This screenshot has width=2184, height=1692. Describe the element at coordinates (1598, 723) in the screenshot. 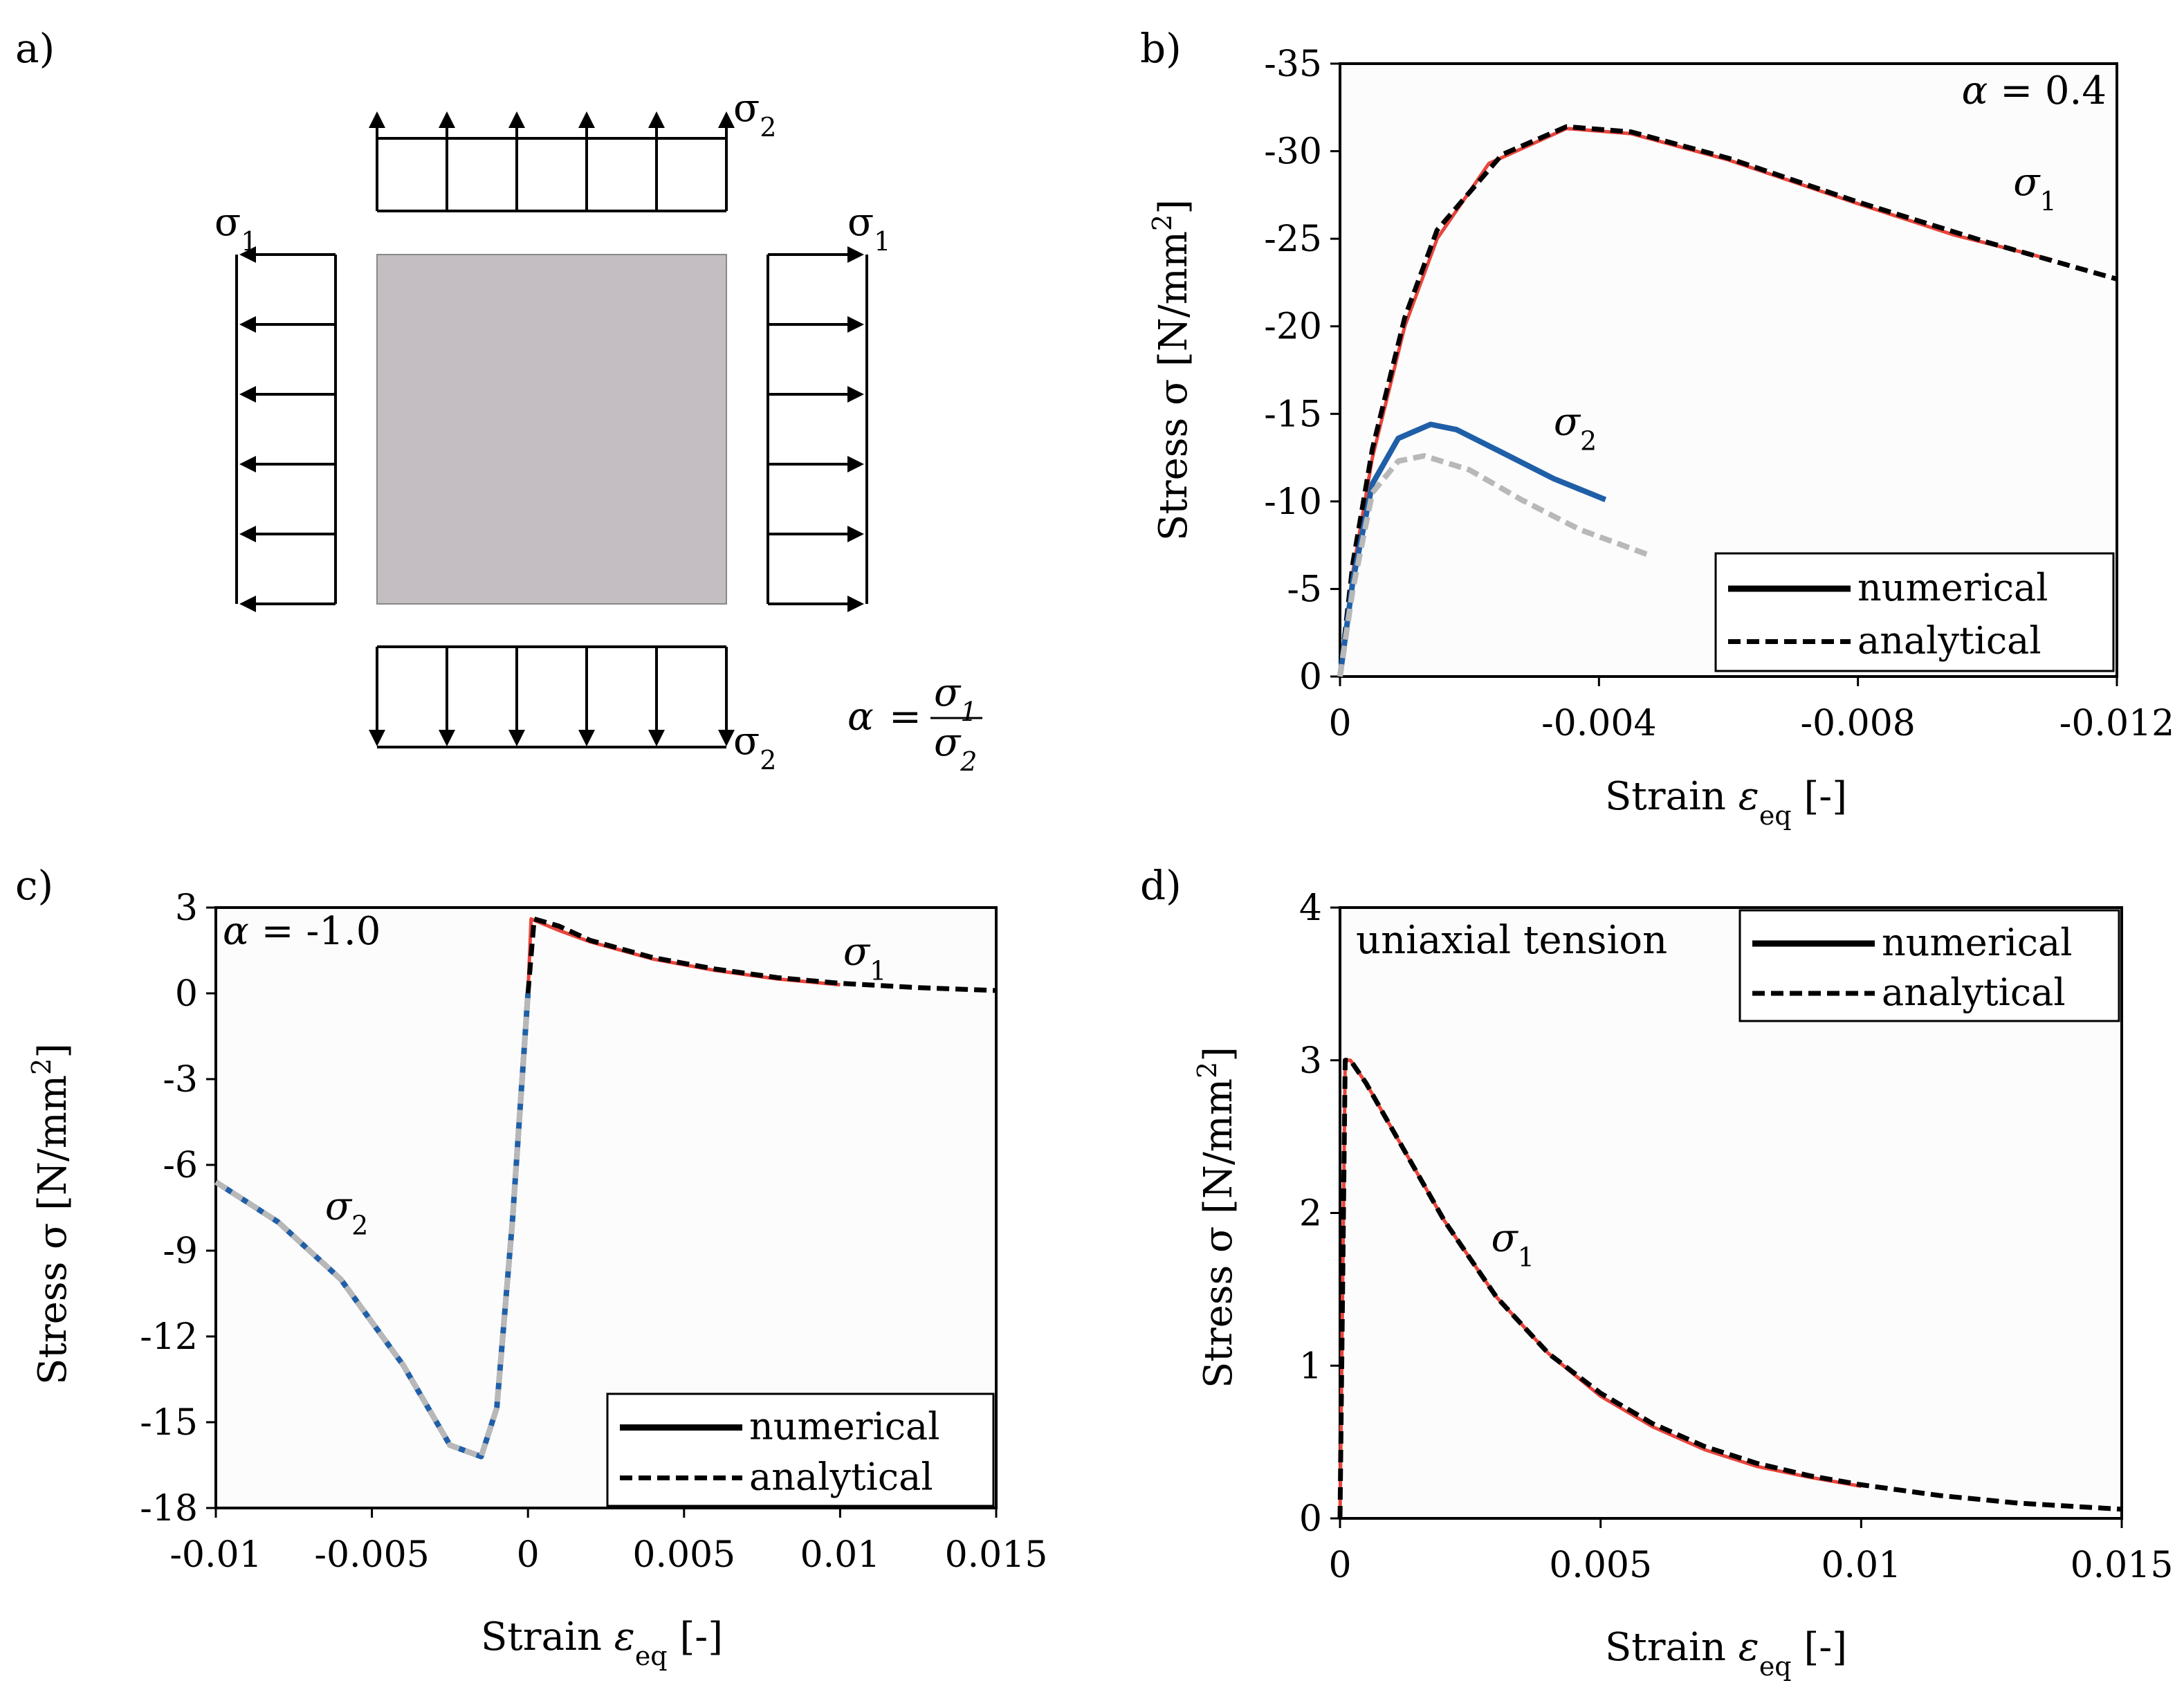

I see `x-tick-label: -0.004` at that location.